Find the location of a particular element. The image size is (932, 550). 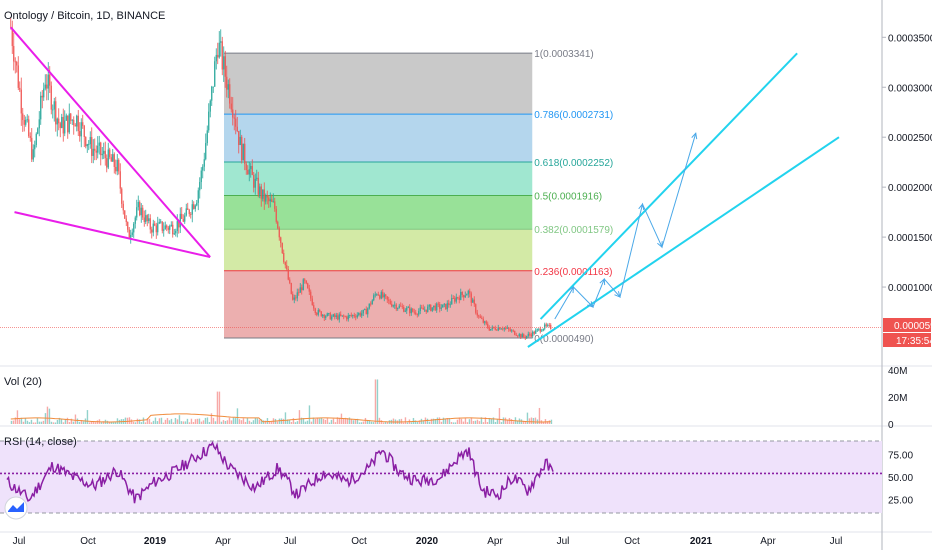

fib-label-0.5: 0.5(0.0001916) is located at coordinates (568, 197).